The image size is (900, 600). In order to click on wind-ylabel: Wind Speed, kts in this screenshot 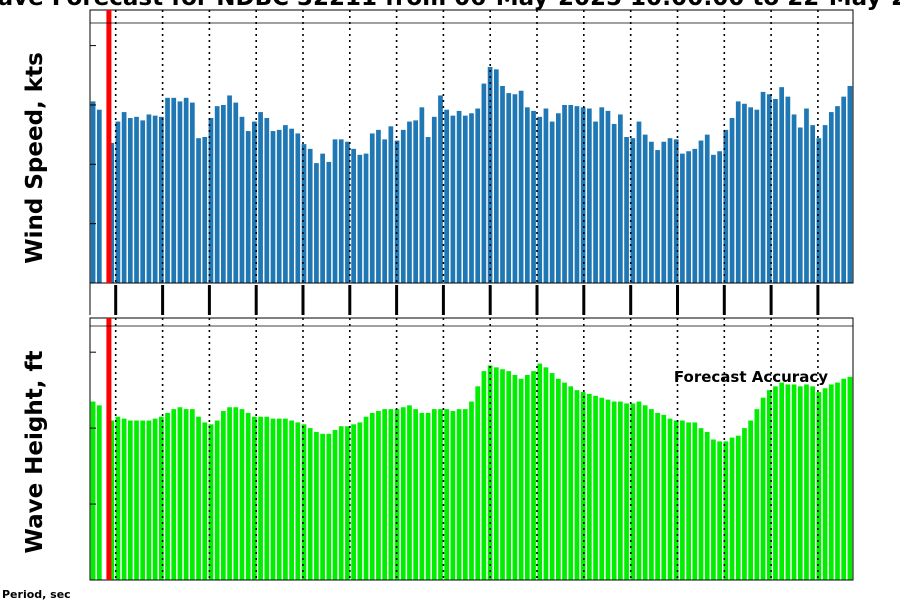, I will do `click(35, 158)`.